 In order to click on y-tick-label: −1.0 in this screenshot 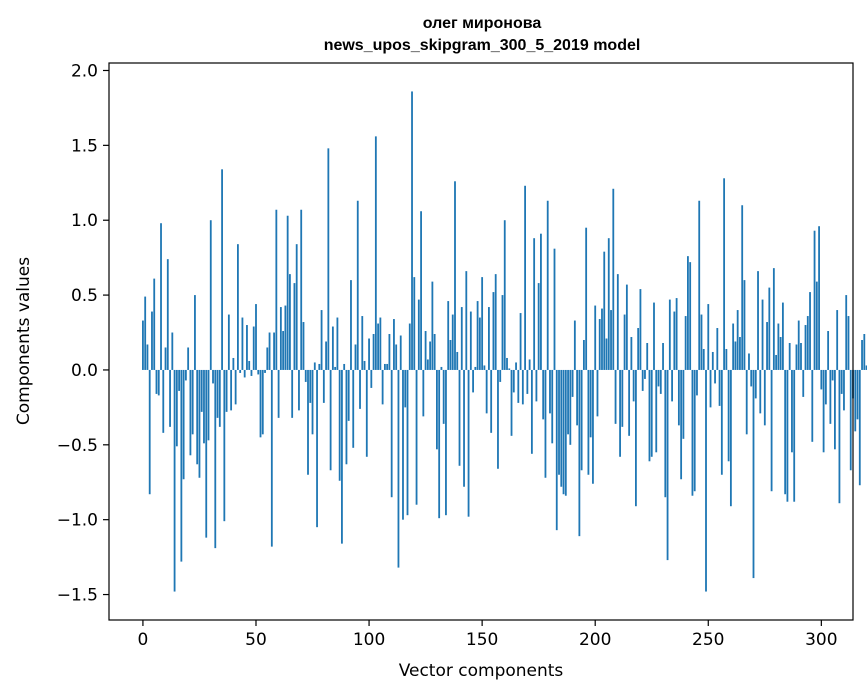, I will do `click(77, 521)`.